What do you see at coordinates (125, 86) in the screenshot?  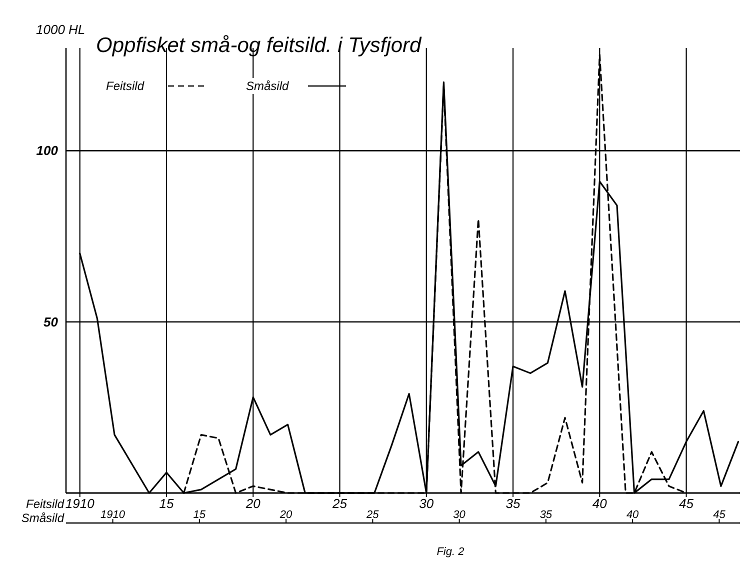 I see `legend-label: Feitsild` at bounding box center [125, 86].